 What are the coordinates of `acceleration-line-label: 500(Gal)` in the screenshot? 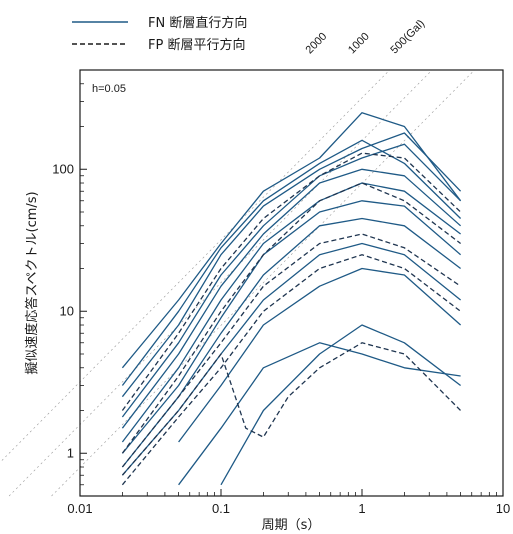 It's located at (407, 37).